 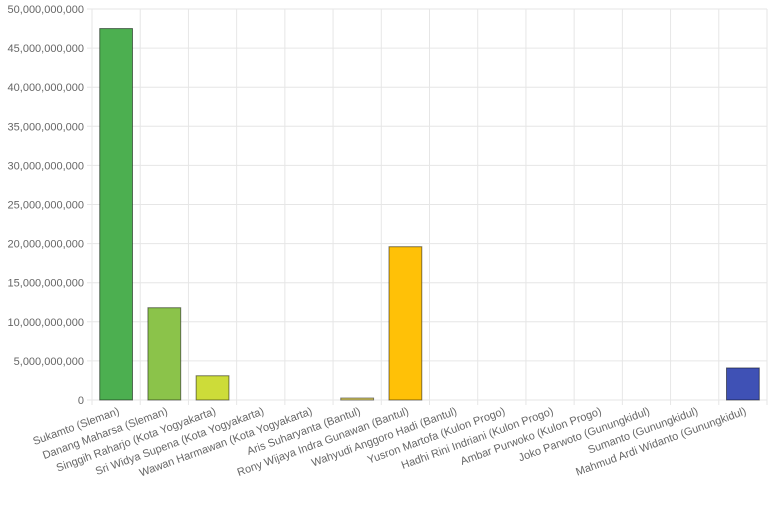 What do you see at coordinates (46, 206) in the screenshot?
I see `y-tick-label: 25,000,000,000` at bounding box center [46, 206].